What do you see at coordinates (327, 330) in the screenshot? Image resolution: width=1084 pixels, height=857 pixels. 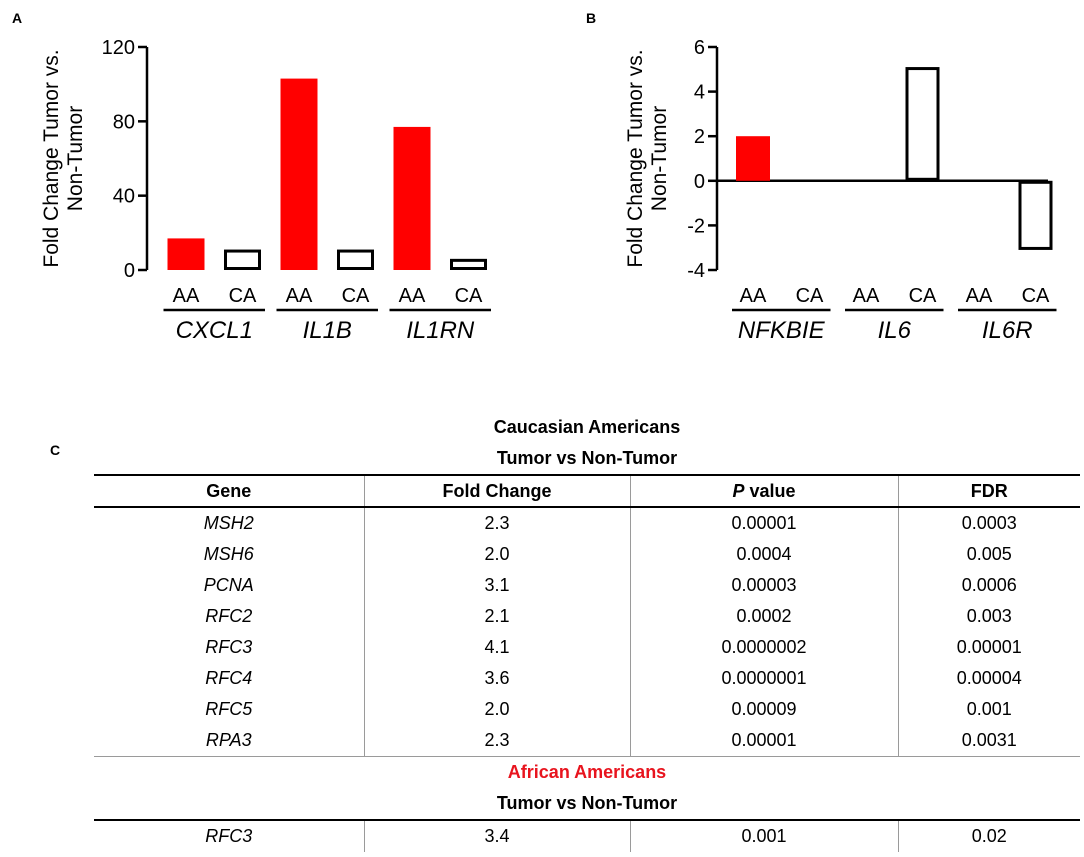 I see `group-label-il1b: IL1B` at bounding box center [327, 330].